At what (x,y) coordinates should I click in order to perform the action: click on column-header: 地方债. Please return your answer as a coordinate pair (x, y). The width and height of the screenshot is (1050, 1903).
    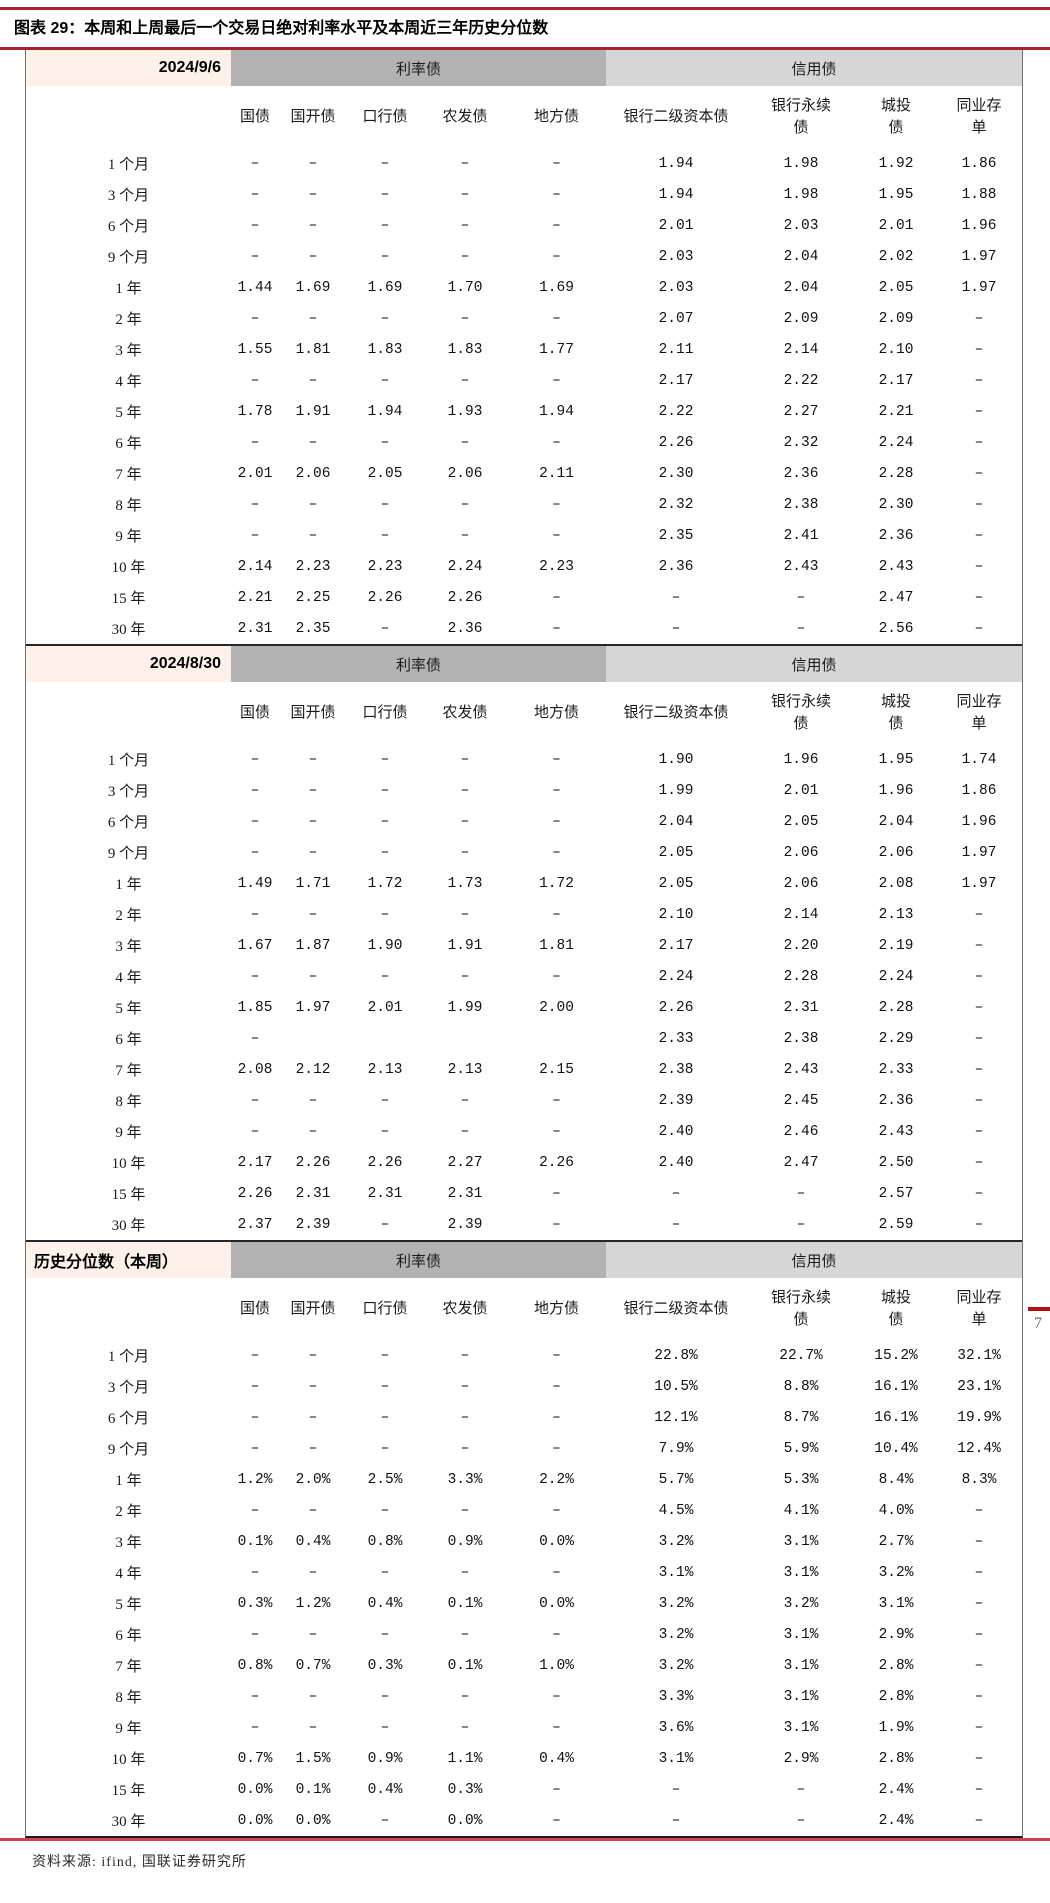
    Looking at the image, I should click on (557, 117).